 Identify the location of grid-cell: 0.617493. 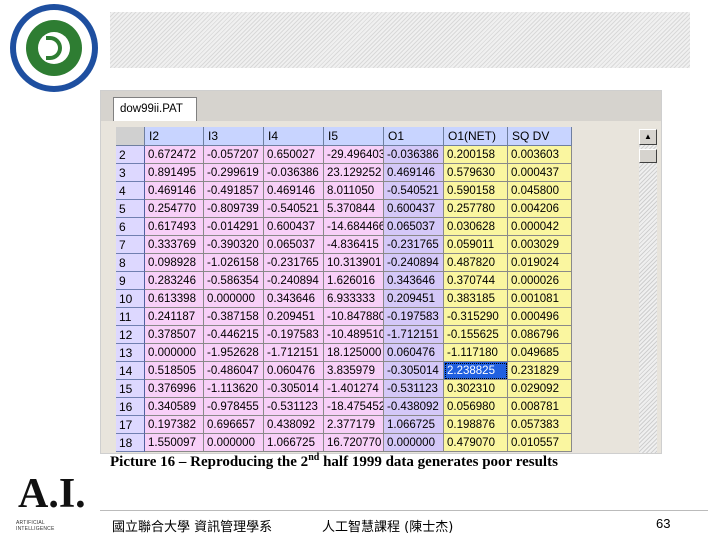
(174, 227).